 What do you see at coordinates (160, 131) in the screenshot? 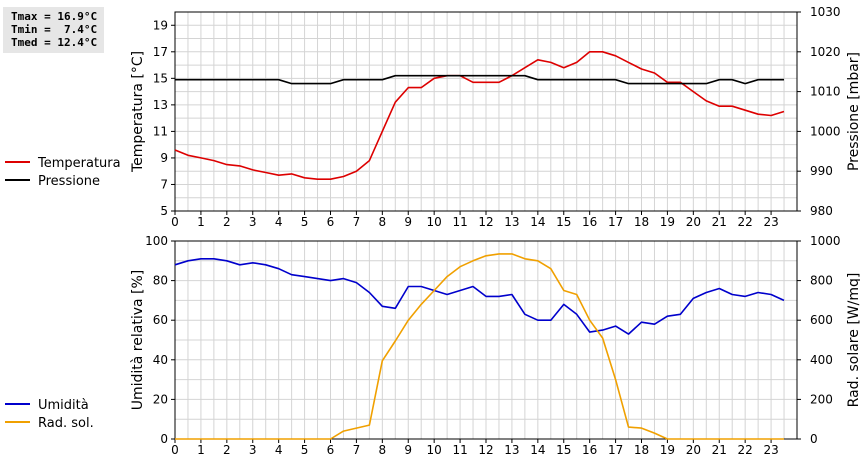
I see `y-tick-label: 11` at bounding box center [160, 131].